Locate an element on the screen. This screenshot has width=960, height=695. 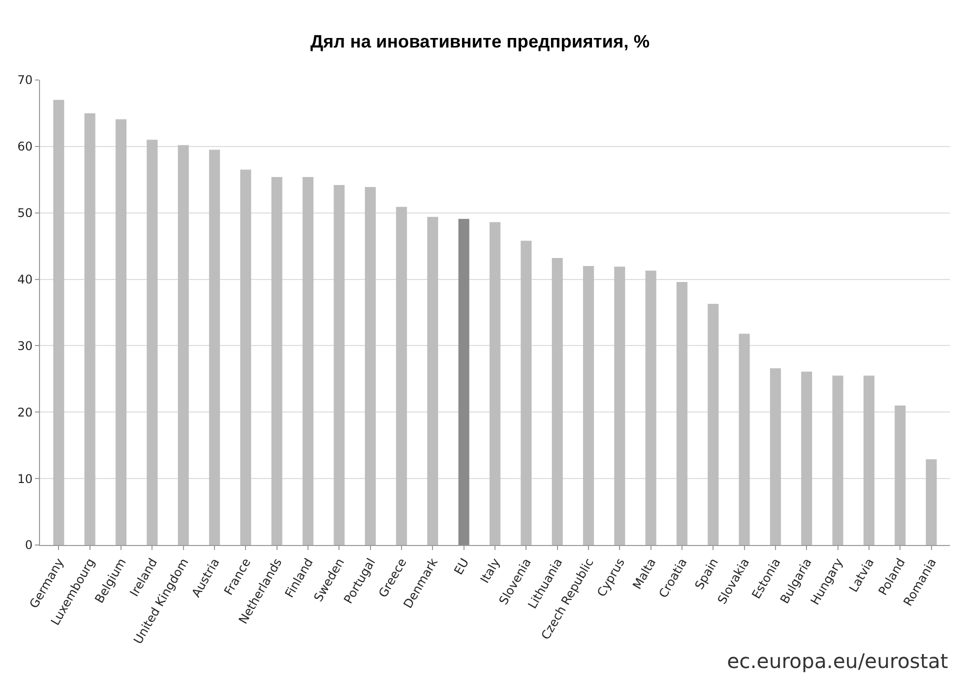
y-tick-label: 60 is located at coordinates (25, 147).